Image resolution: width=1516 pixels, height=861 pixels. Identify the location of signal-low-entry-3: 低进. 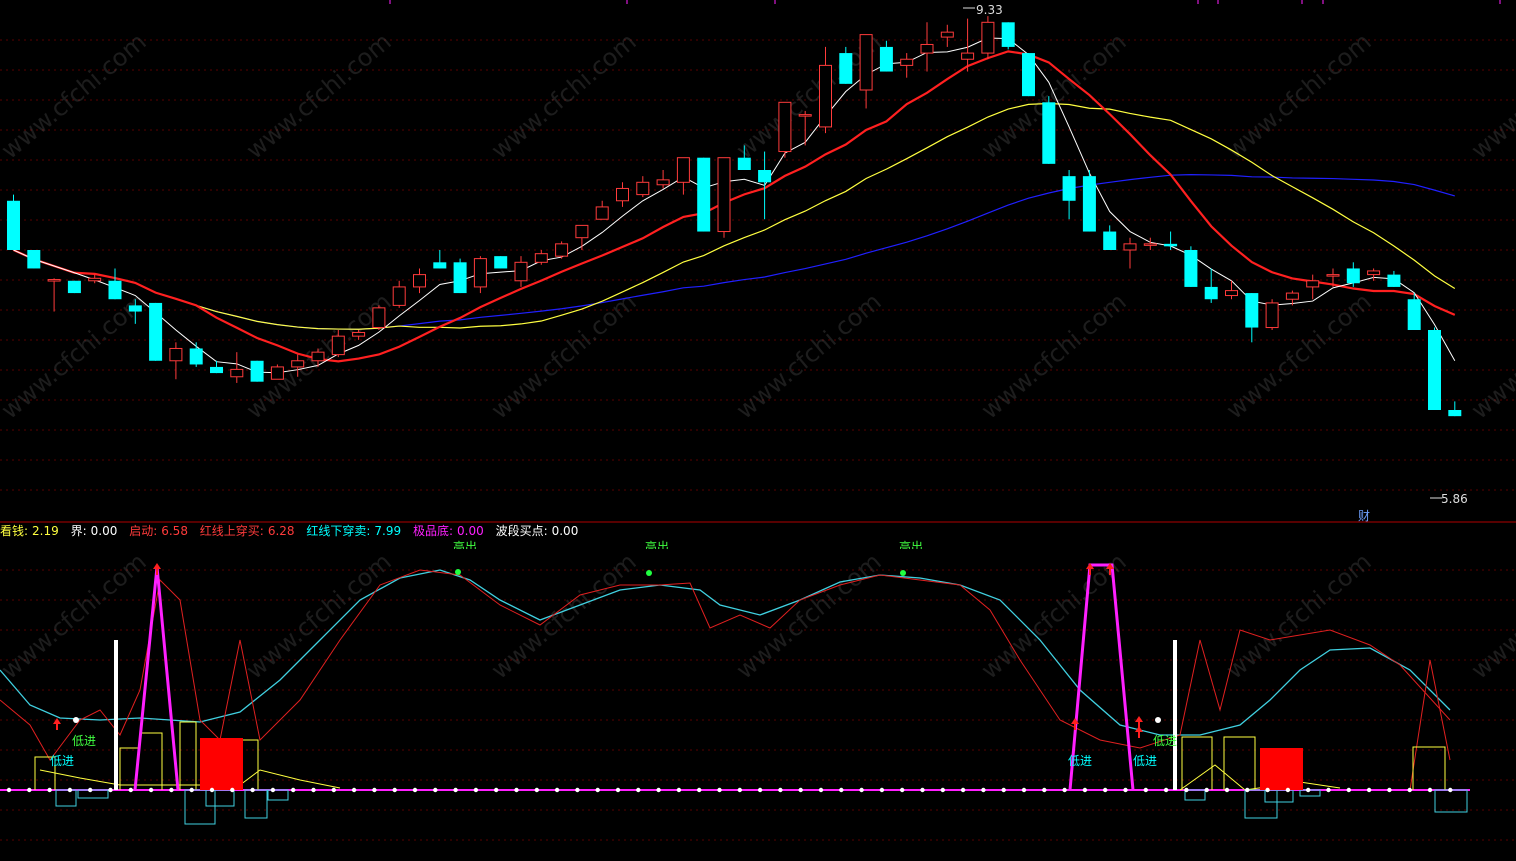
(1080, 761).